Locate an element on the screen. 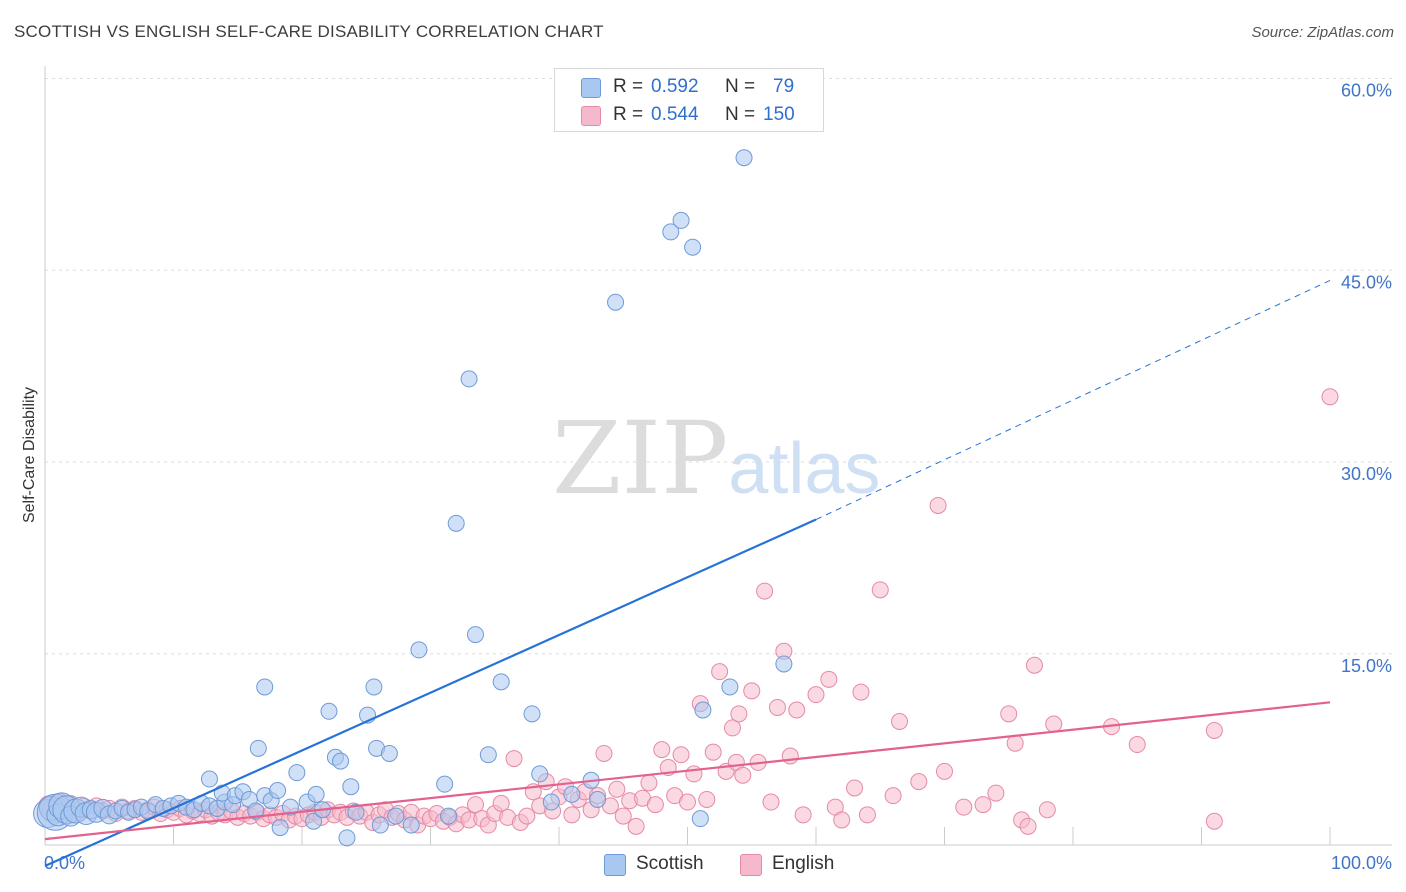 Image resolution: width=1406 pixels, height=892 pixels. legend-row-scottish: R = 0.592 N = 79 is located at coordinates (689, 87).